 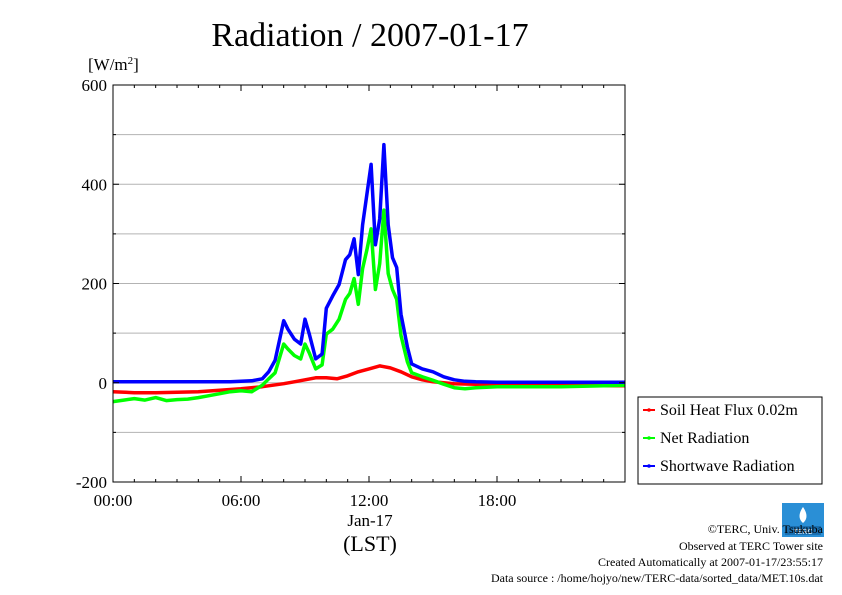 What do you see at coordinates (370, 520) in the screenshot?
I see `x-axis-date: Jan-17` at bounding box center [370, 520].